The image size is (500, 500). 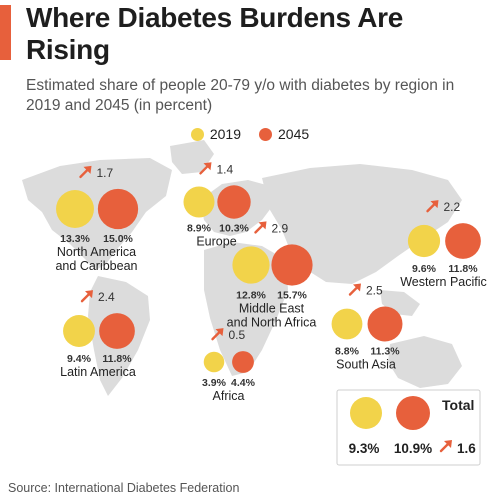 I want to click on total-box: Total 9.3% 10.9% 1.6, so click(x=408, y=427).